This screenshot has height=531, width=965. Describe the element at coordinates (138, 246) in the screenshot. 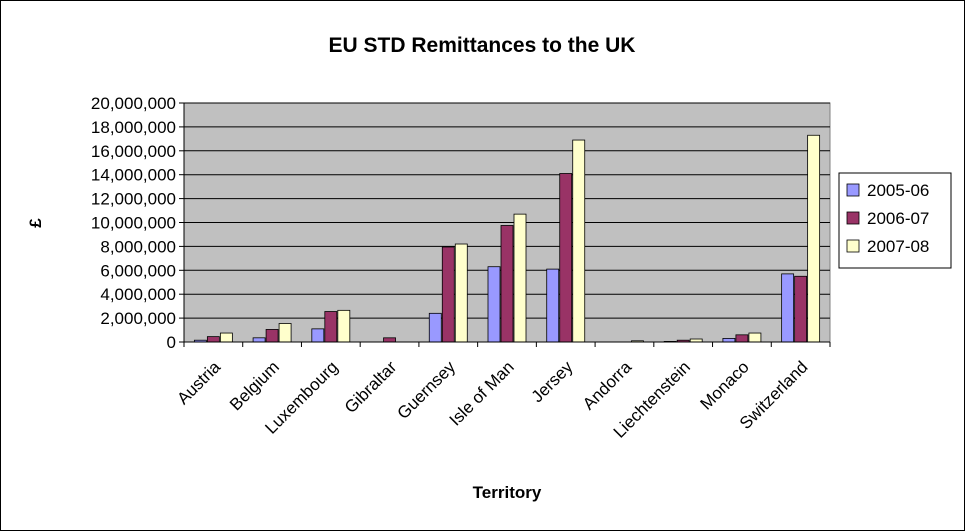

I see `y-tick-label: 8,000,000` at that location.